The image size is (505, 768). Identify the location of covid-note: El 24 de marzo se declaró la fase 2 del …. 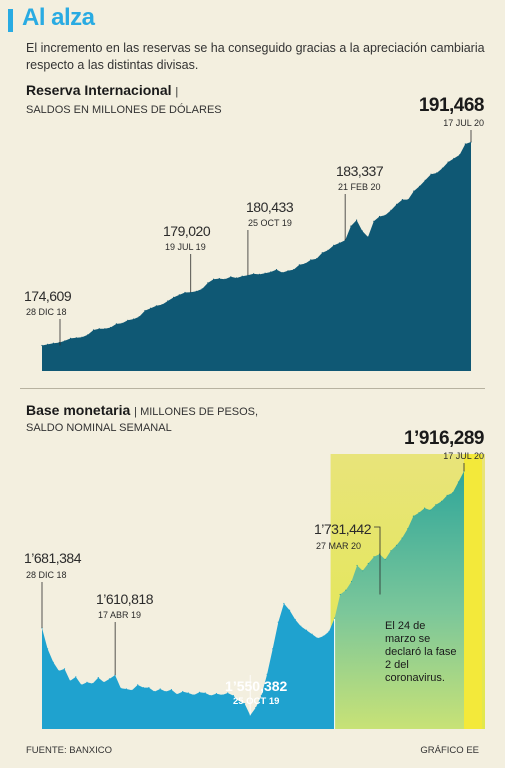
(421, 652).